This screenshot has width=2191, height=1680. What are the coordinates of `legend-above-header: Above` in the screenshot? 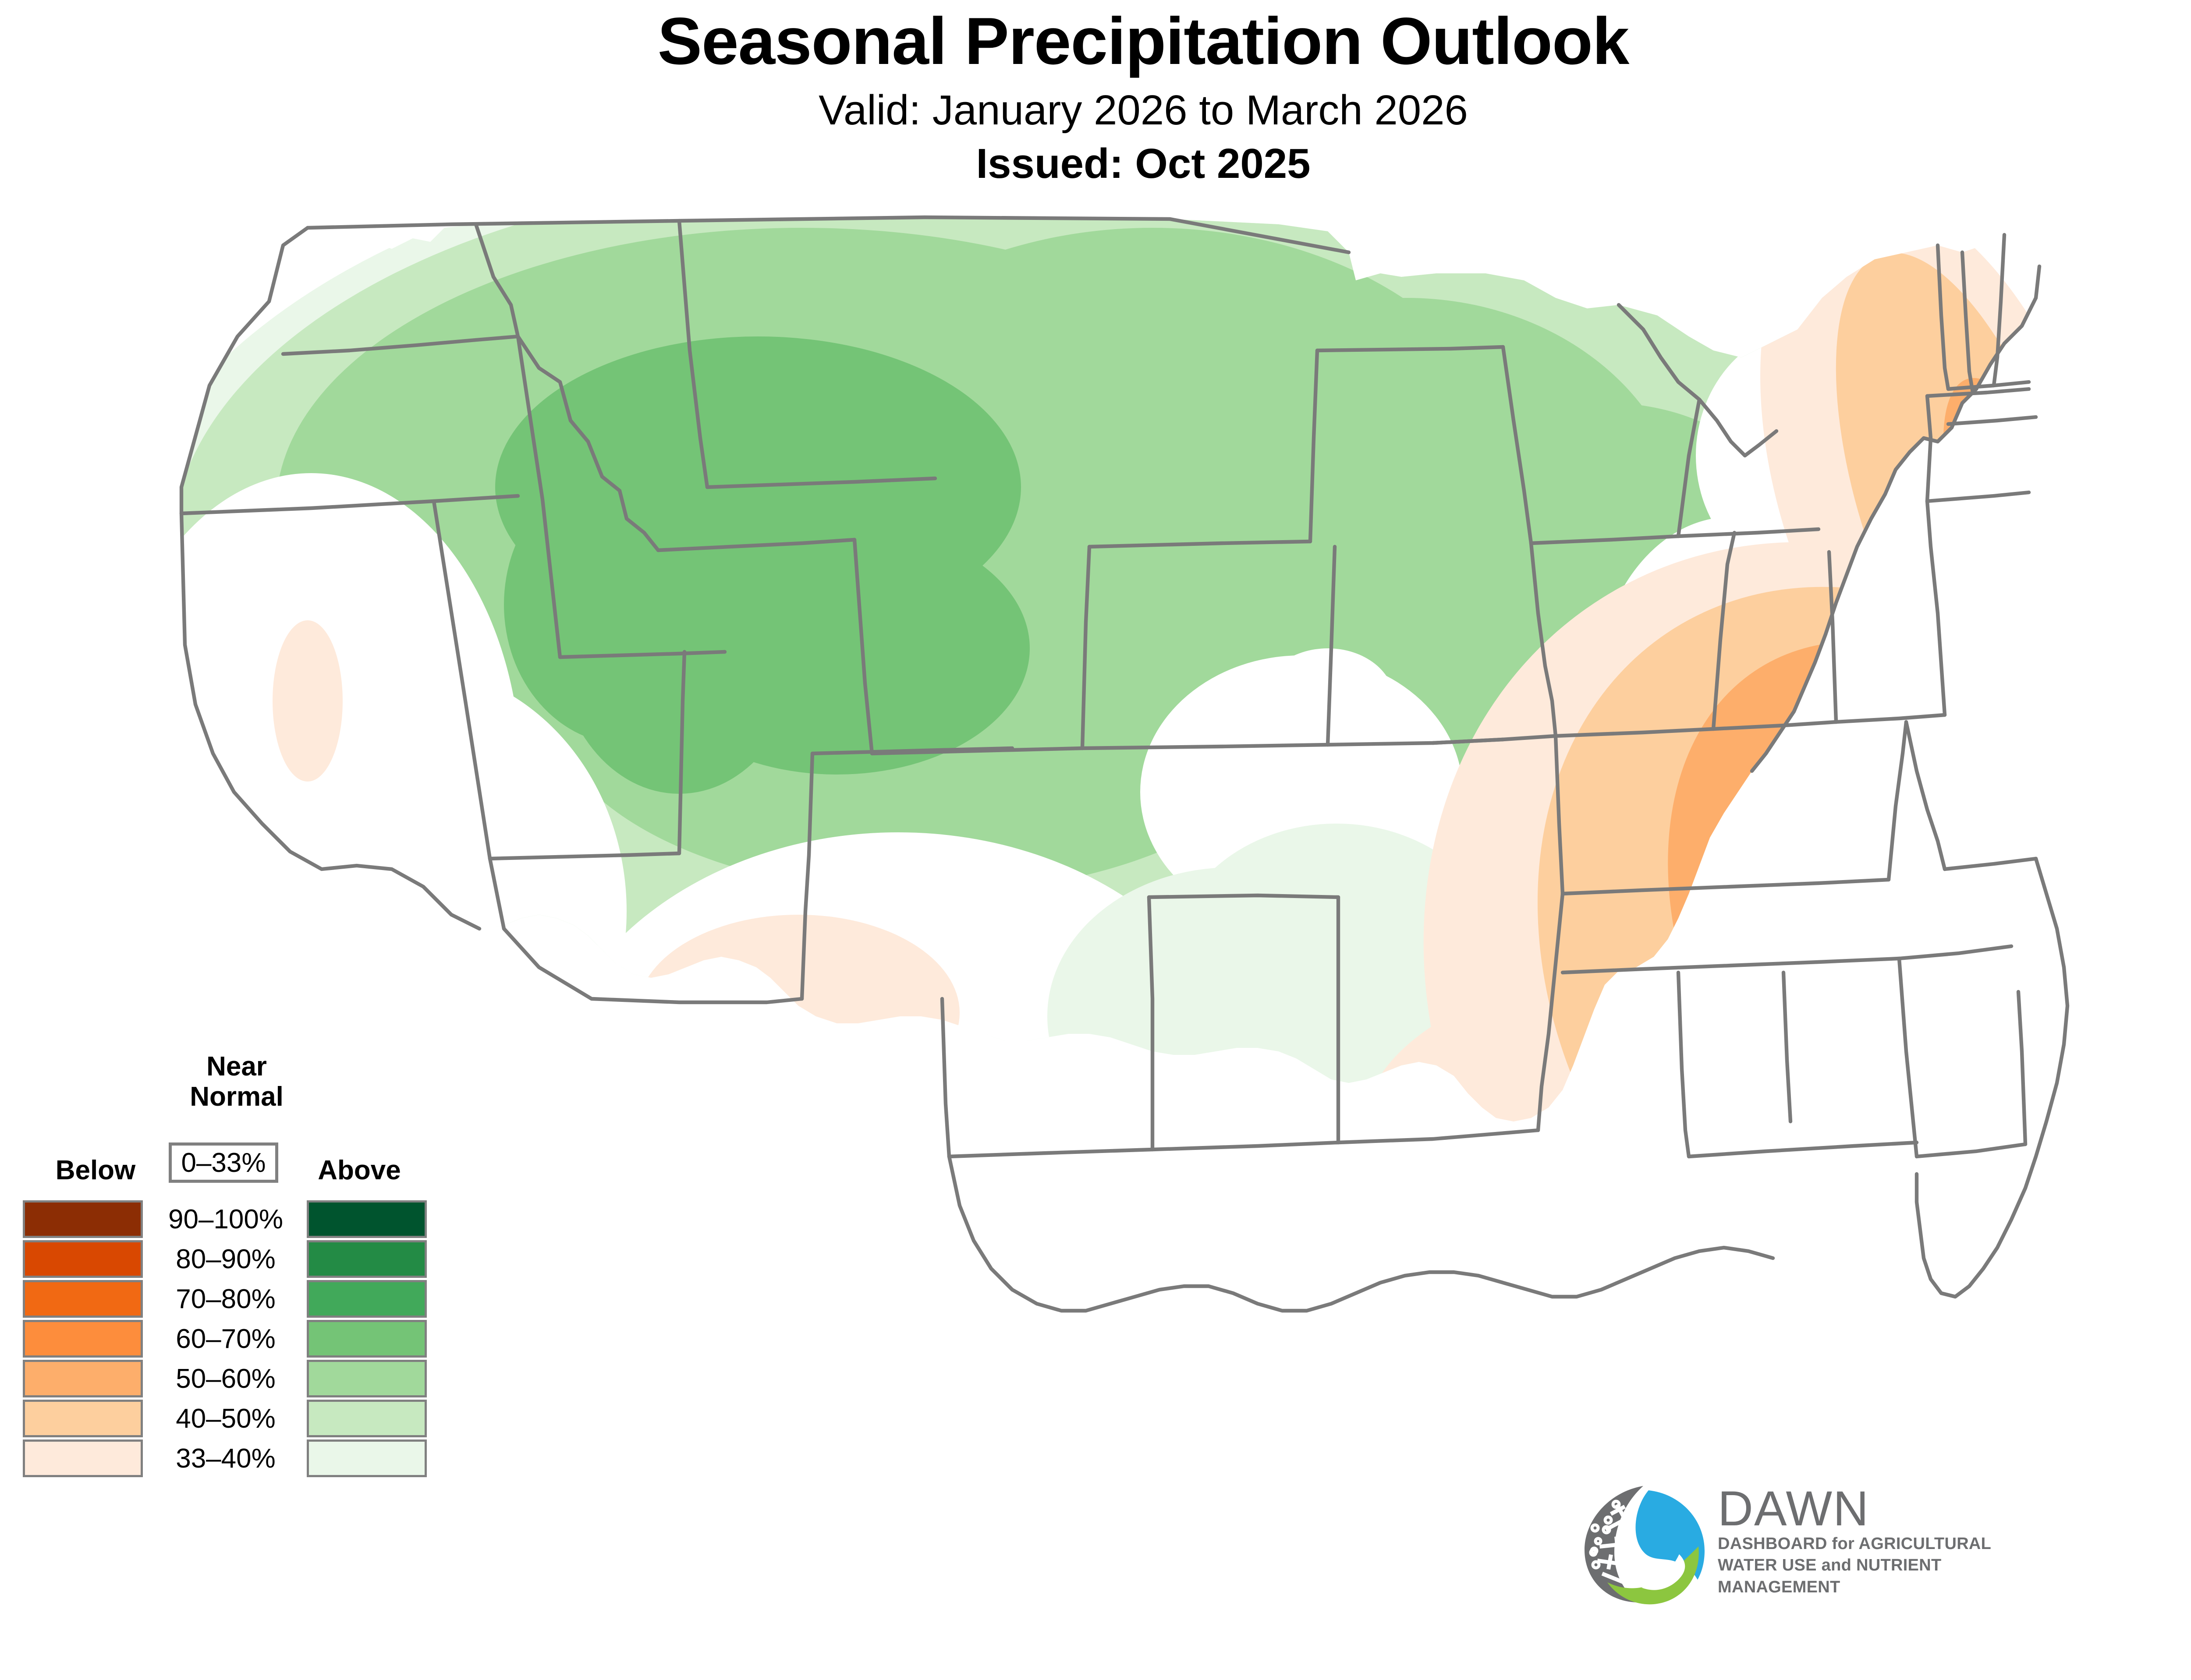 It's located at (359, 1170).